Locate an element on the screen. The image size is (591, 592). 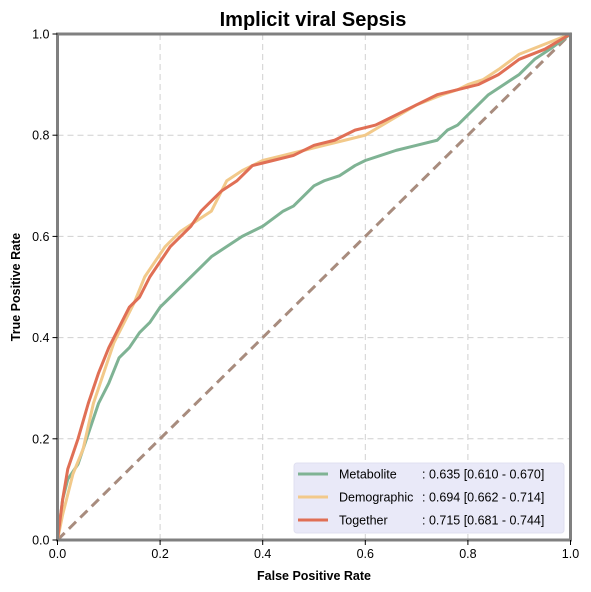
y-tick-label: 0.6 is located at coordinates (40, 237).